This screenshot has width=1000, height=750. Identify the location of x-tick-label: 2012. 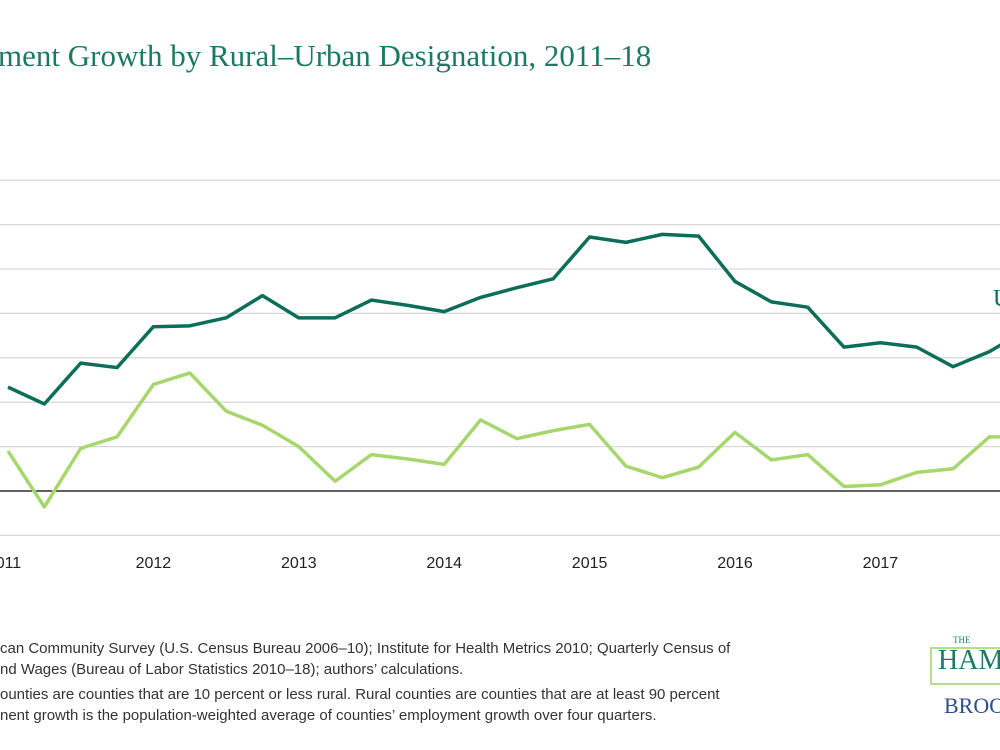
(154, 563).